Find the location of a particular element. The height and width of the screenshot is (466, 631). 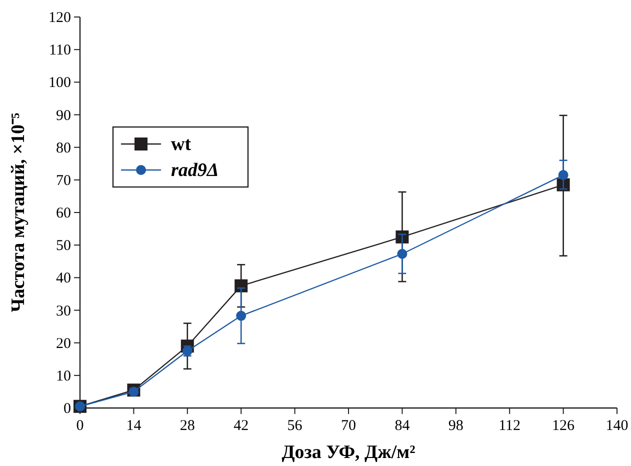

y-tick-label: 40 is located at coordinates (63, 278).